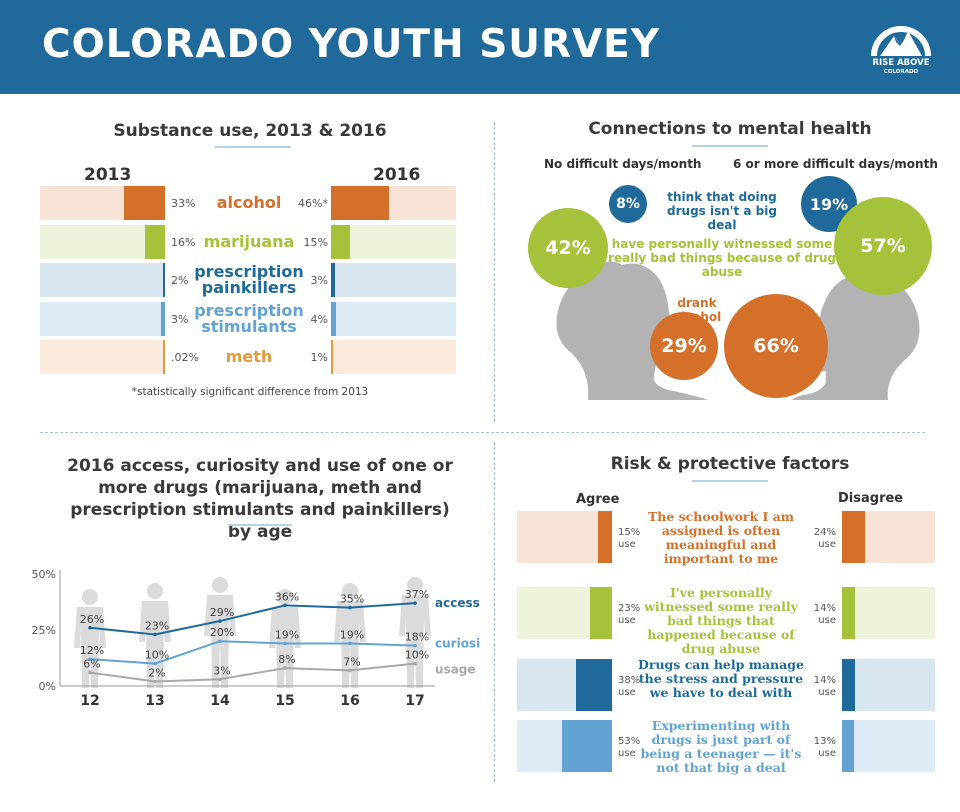  Describe the element at coordinates (627, 692) in the screenshot. I see `risk-agree-use-stress: use` at that location.